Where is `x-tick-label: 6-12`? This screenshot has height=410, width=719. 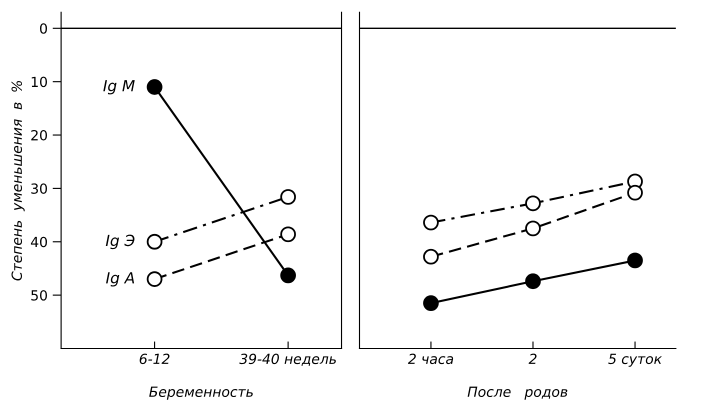 x-tick-label: 6-12 is located at coordinates (155, 359).